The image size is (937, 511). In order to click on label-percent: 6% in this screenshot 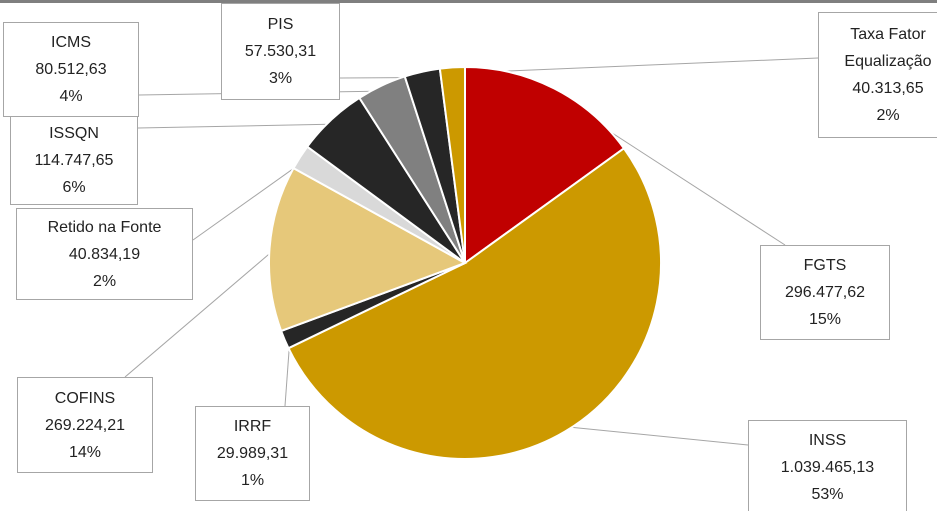, I will do `click(74, 187)`.